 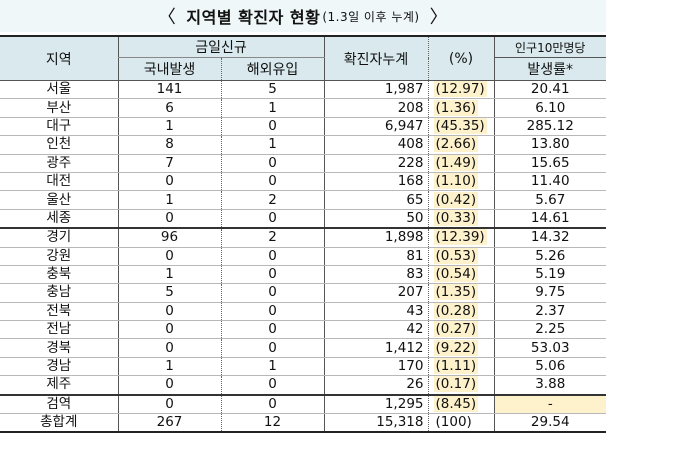 I want to click on cumulative-cell: 83, so click(x=375, y=275).